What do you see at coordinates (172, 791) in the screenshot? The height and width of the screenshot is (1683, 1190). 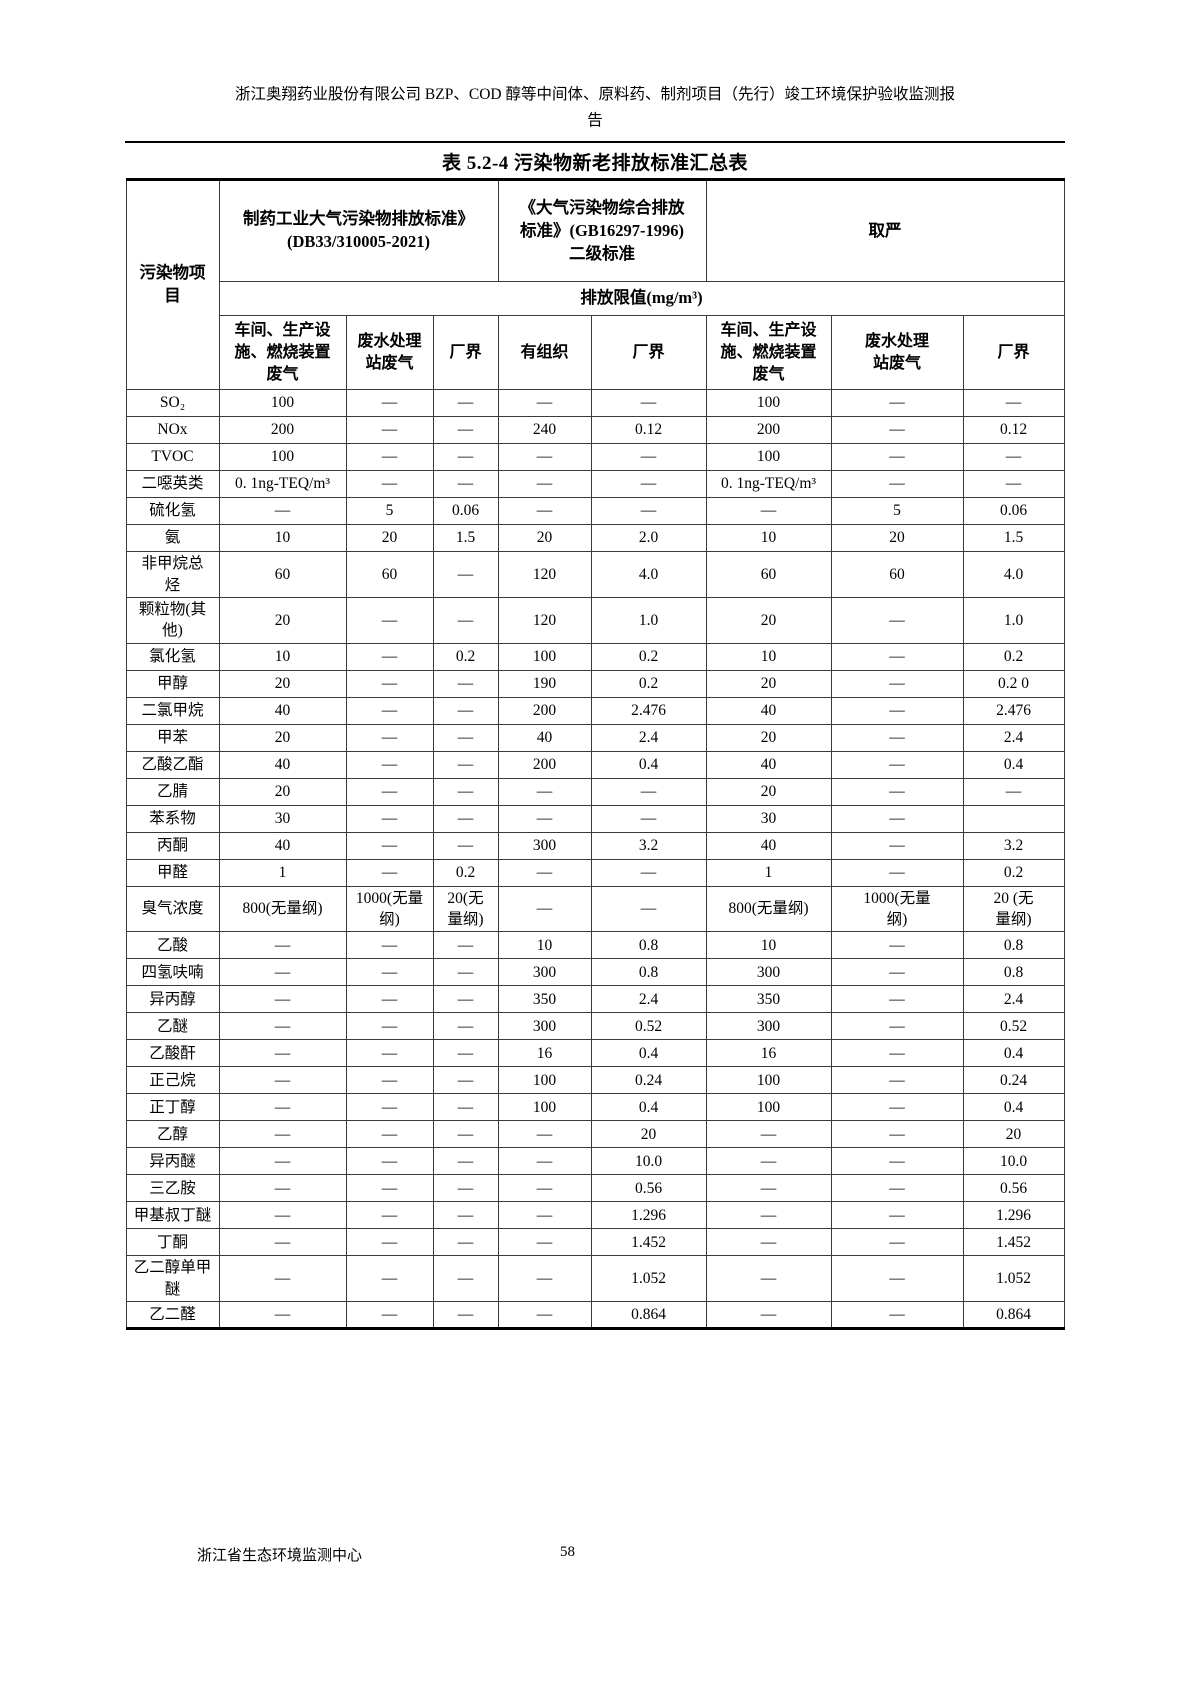 I see `pollutant-name: 乙腈` at bounding box center [172, 791].